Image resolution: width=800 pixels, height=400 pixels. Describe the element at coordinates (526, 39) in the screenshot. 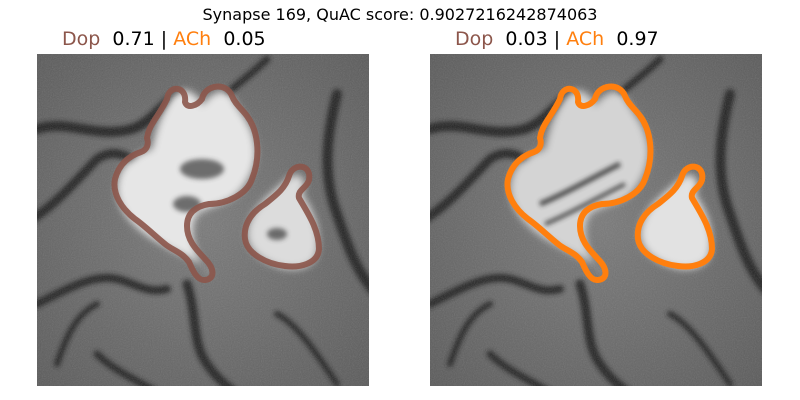

I see `dop-value: 0.03` at that location.